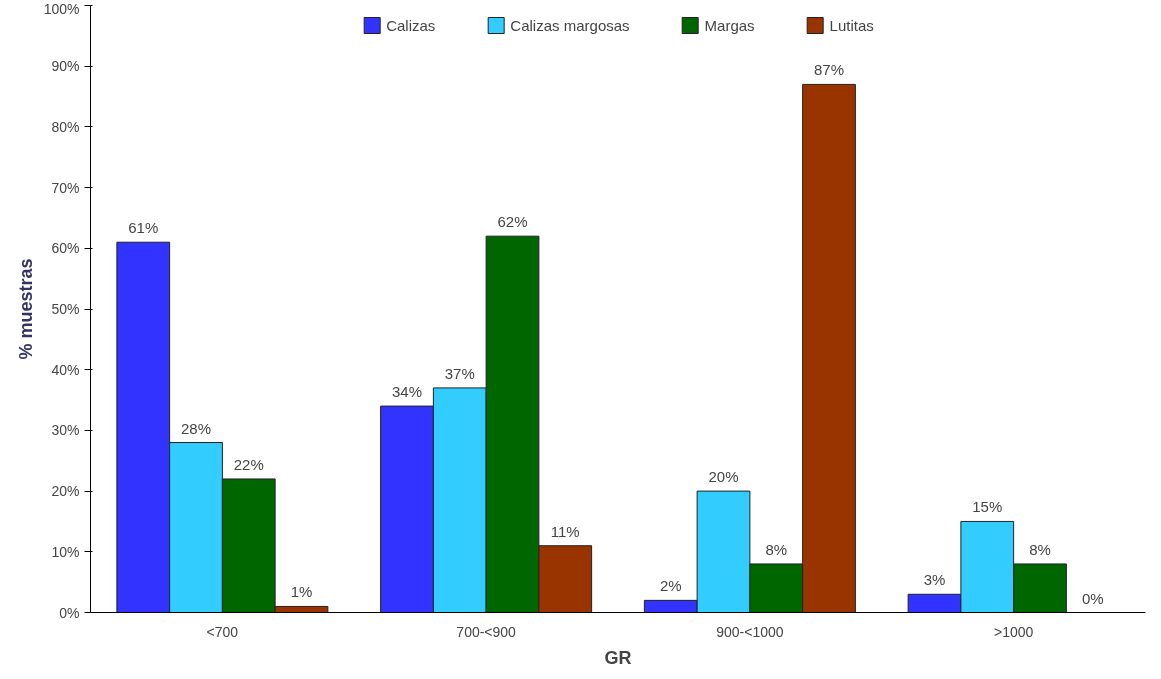 The width and height of the screenshot is (1161, 679). What do you see at coordinates (723, 477) in the screenshot?
I see `data-label: 20%` at bounding box center [723, 477].